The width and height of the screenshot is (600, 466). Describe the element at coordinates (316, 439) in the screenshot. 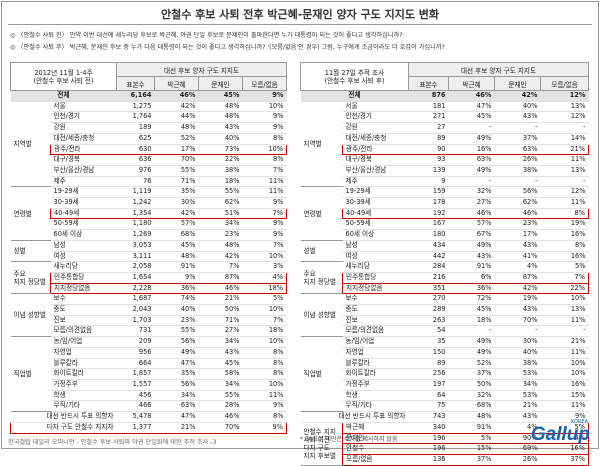

I see `group-label-line: 사퇴 이전` at that location.